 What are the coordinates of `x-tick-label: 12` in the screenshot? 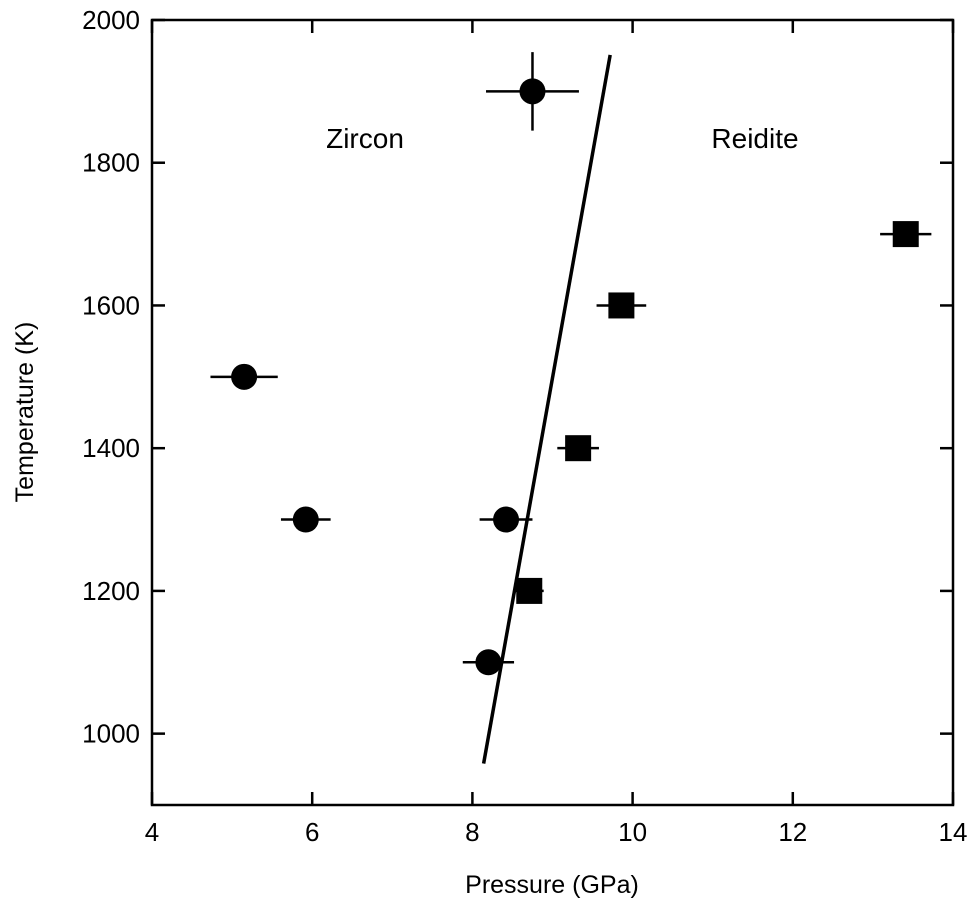 It's located at (792, 832).